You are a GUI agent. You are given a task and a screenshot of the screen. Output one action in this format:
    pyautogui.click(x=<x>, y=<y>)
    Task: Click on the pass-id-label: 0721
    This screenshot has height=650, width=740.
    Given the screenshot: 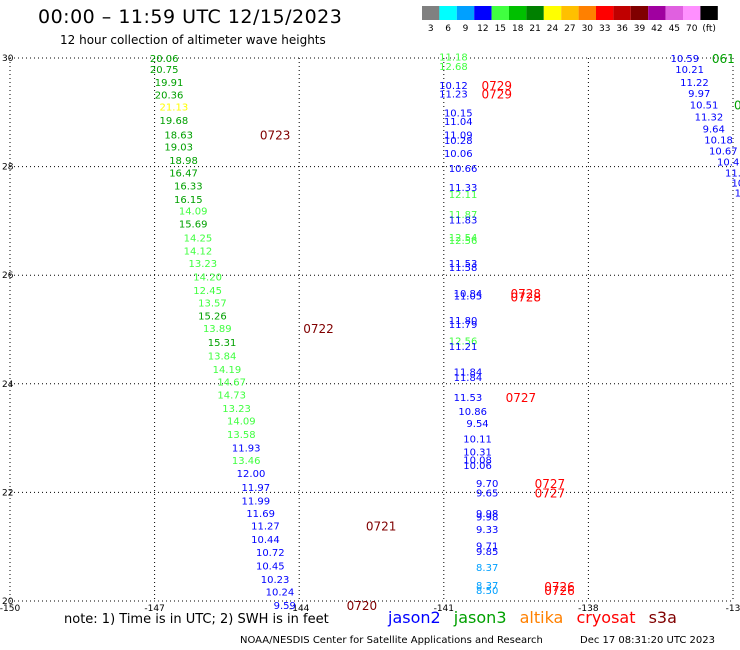 What is the action you would take?
    pyautogui.click(x=381, y=526)
    